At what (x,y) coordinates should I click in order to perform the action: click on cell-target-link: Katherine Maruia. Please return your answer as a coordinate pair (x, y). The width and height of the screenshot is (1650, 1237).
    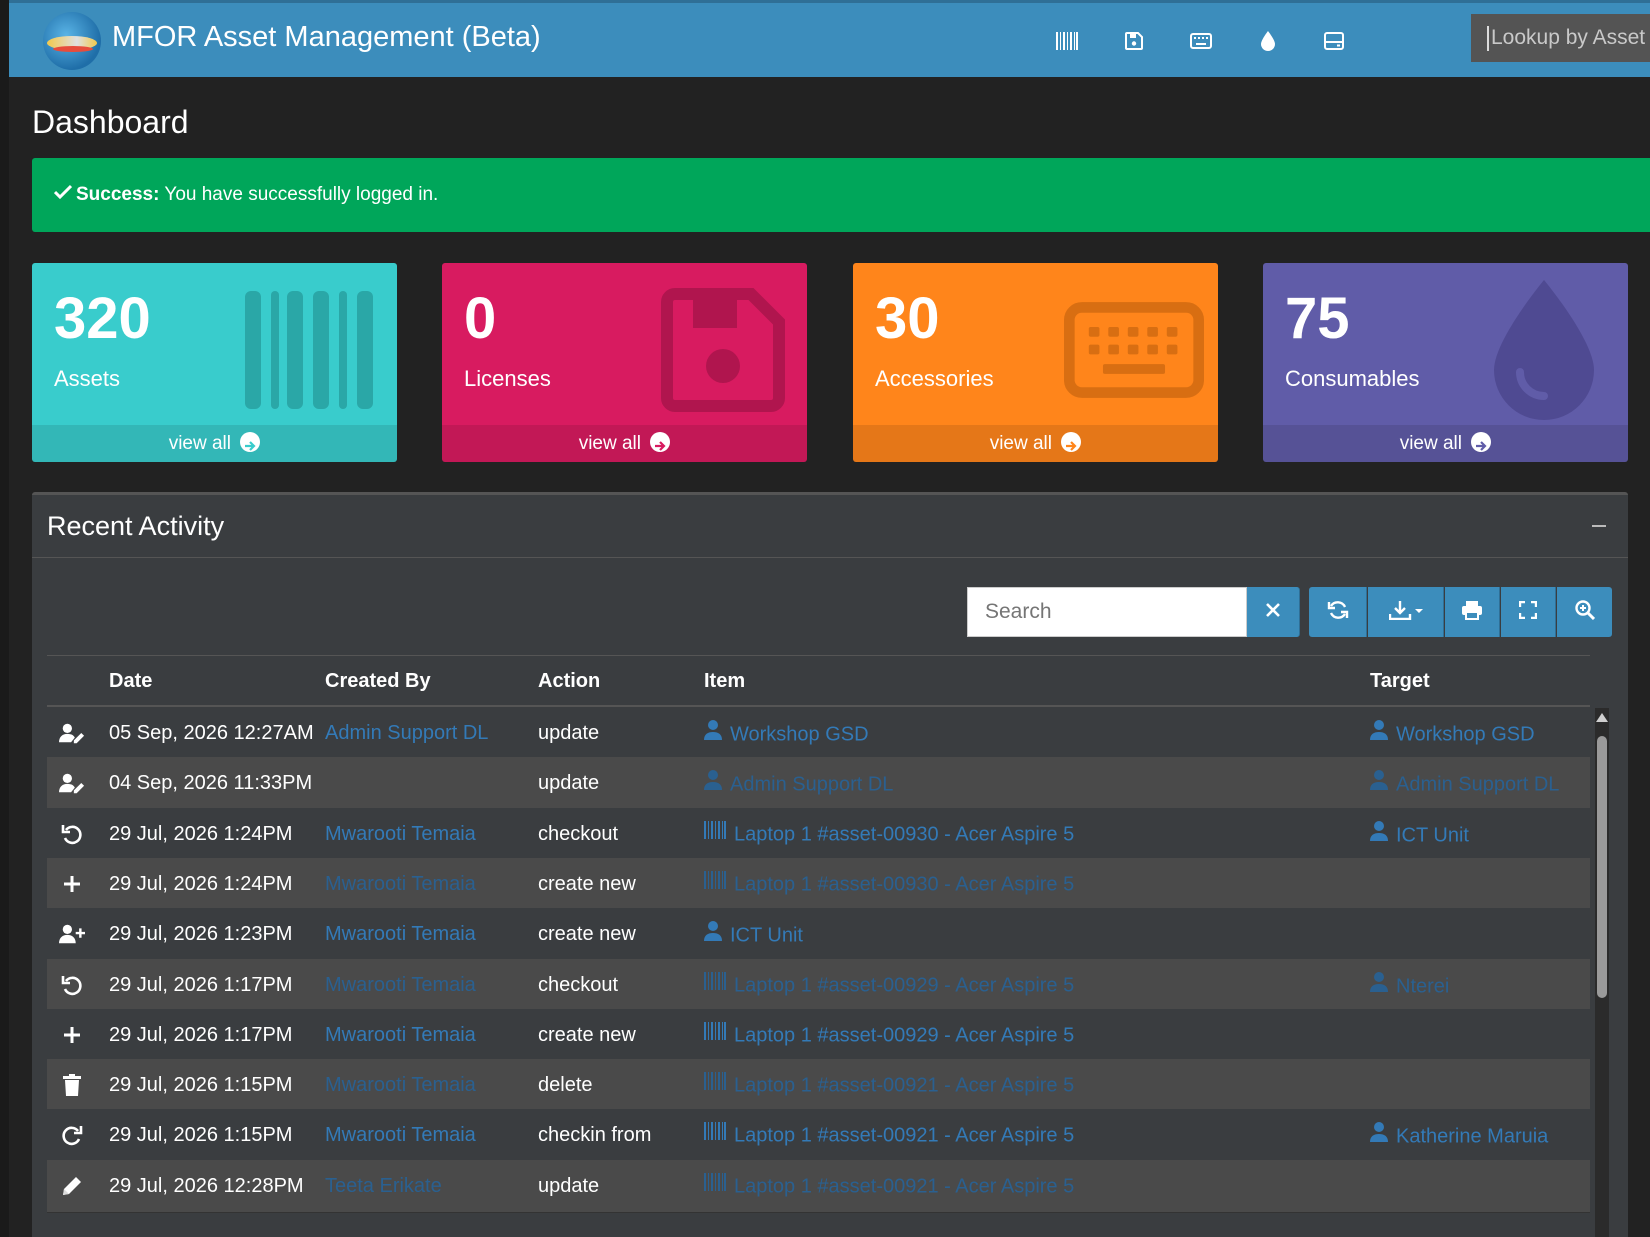
    Looking at the image, I should click on (1459, 1136).